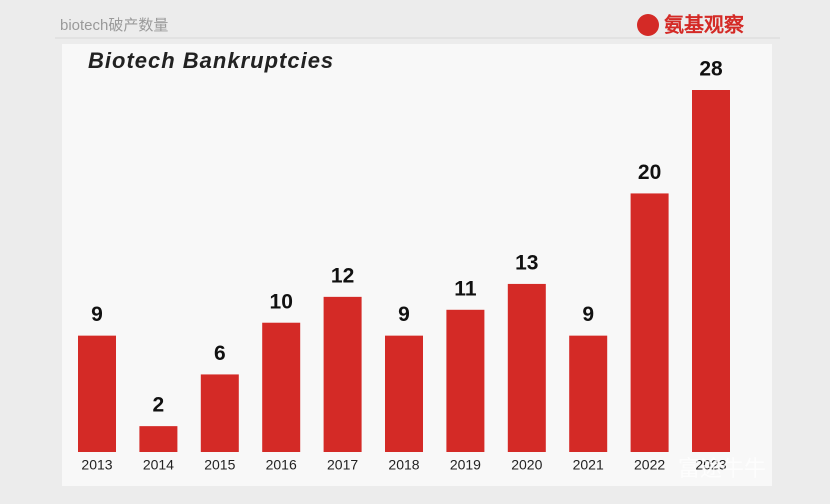  Describe the element at coordinates (211, 60) in the screenshot. I see `chart-title: Biotech Bankruptcies` at that location.